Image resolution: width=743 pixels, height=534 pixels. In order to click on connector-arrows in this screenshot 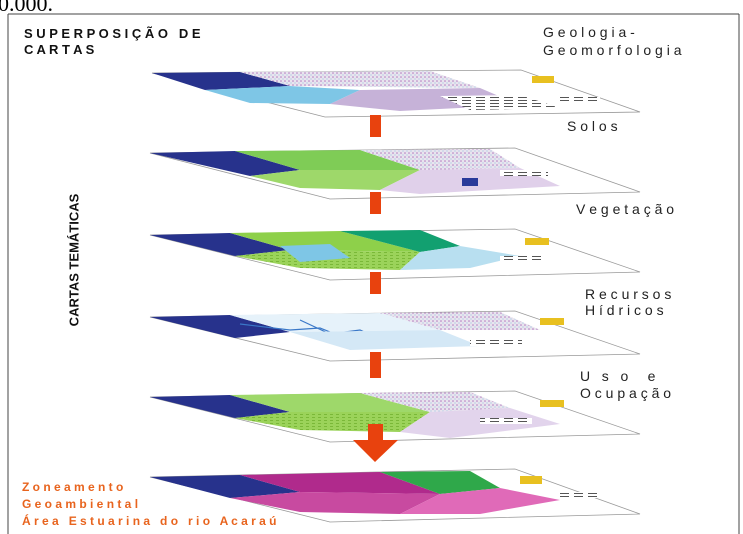, I will do `click(375, 288)`.